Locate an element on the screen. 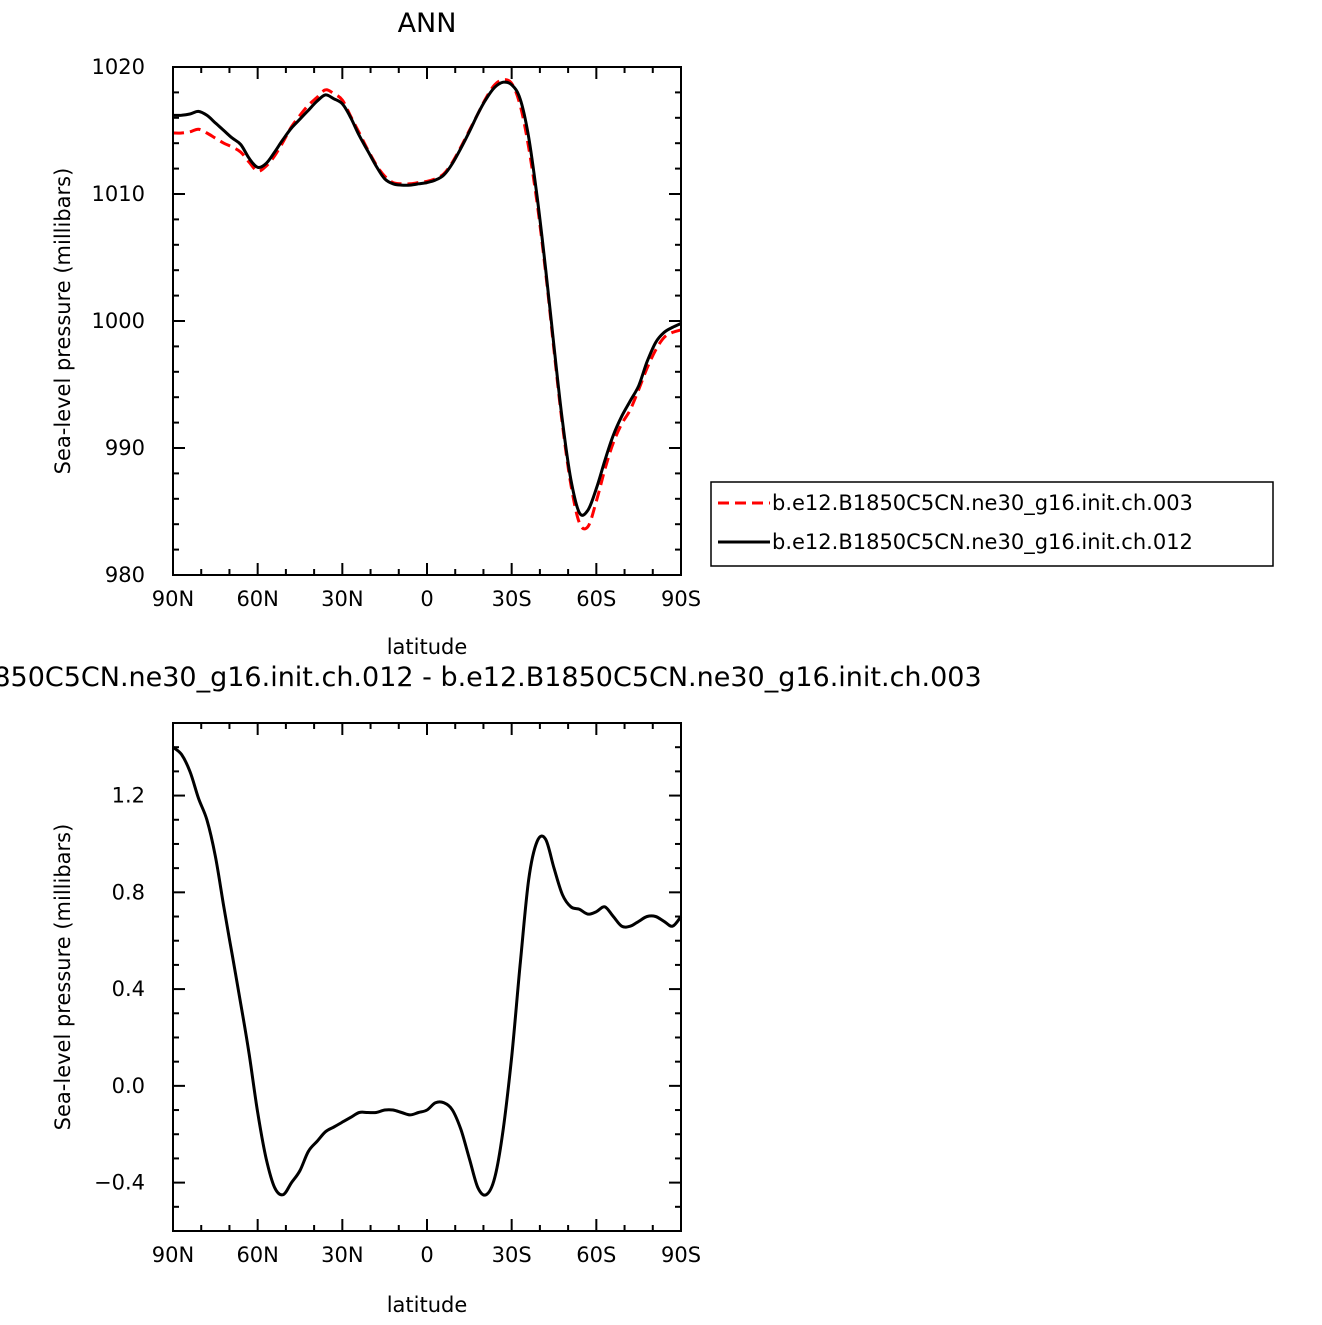 This screenshot has height=1325, width=1322. y-tick-label: −0.4 is located at coordinates (119, 1183).